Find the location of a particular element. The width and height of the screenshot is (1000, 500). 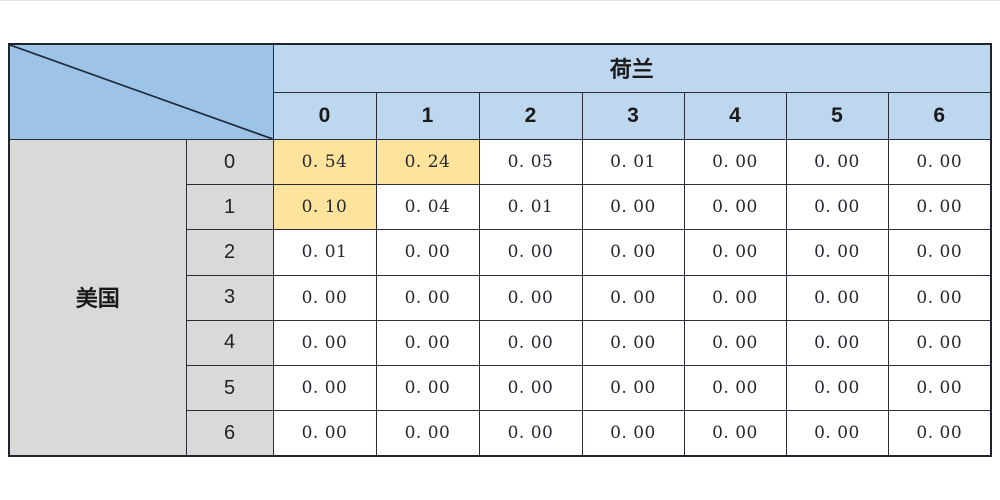

row-header-0: 0 is located at coordinates (229, 162).